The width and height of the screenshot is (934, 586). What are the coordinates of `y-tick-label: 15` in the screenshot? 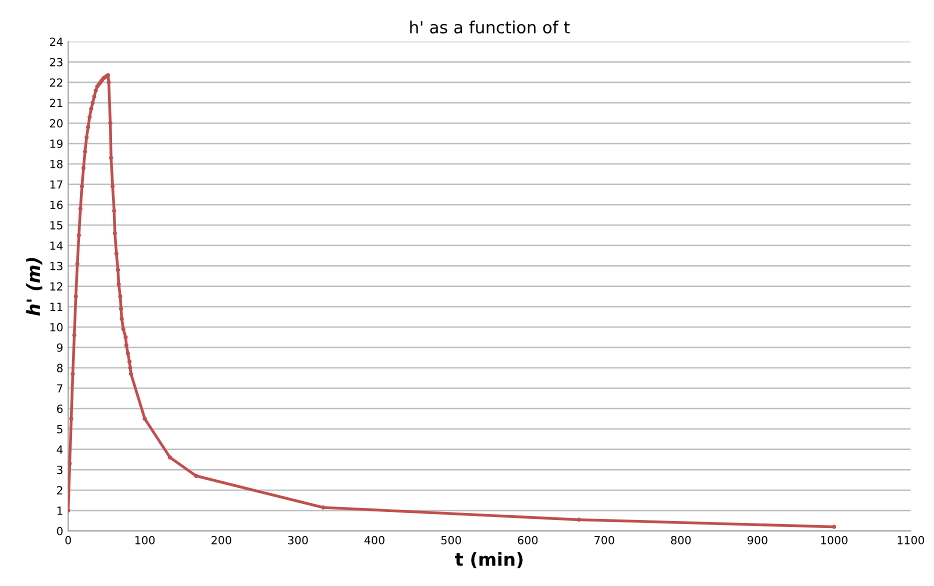 It's located at (56, 225).